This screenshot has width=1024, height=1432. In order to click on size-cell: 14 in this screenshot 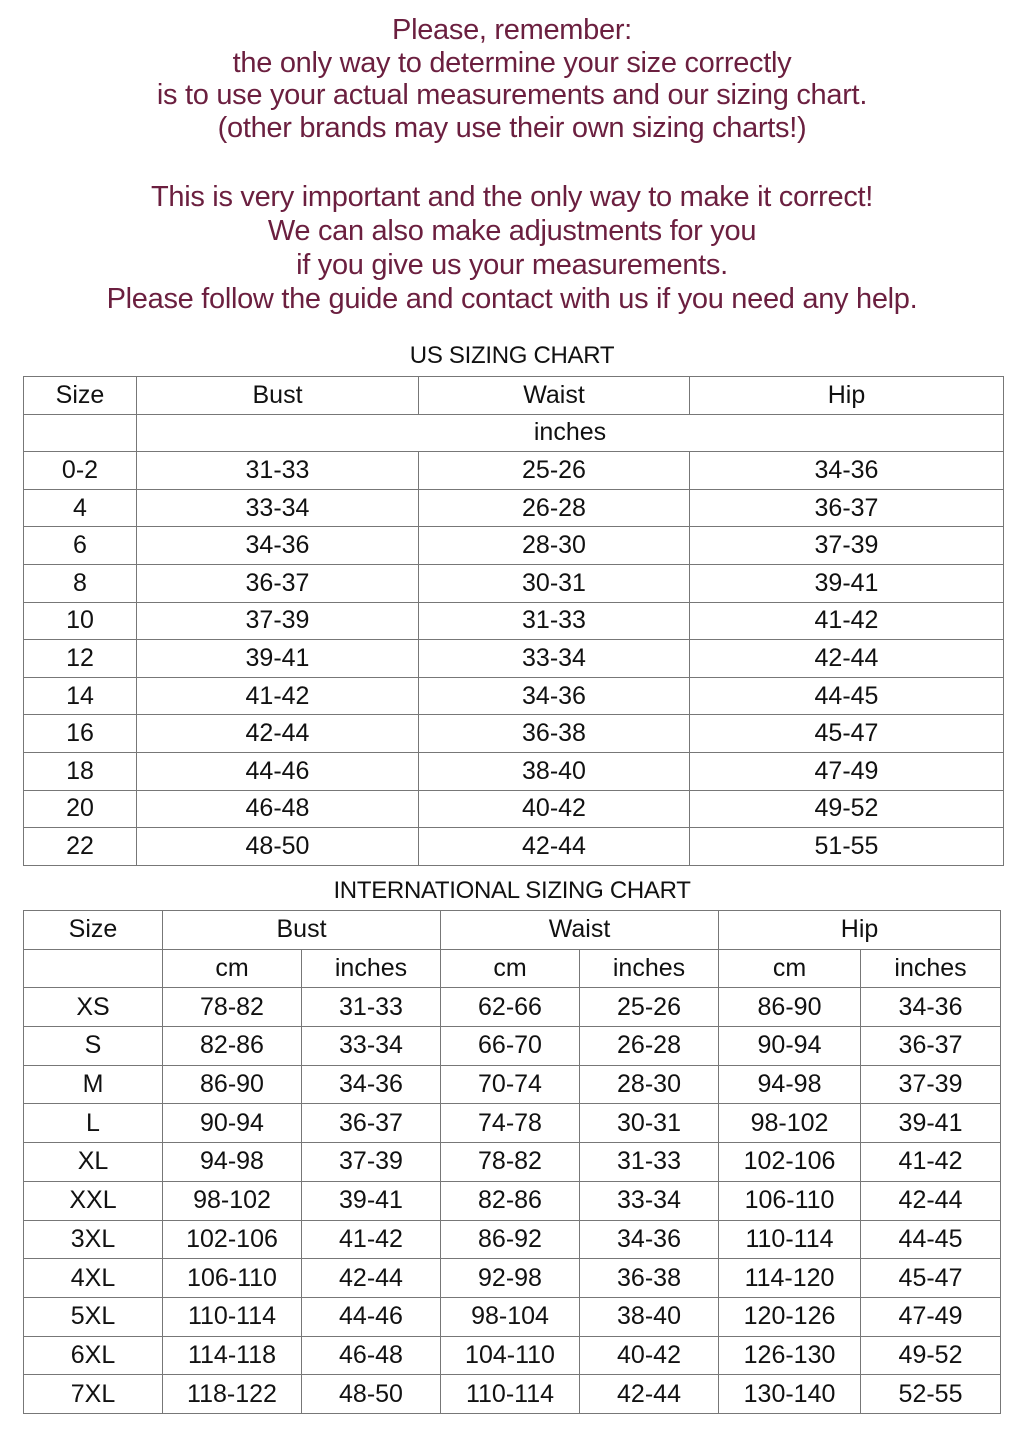, I will do `click(80, 696)`.